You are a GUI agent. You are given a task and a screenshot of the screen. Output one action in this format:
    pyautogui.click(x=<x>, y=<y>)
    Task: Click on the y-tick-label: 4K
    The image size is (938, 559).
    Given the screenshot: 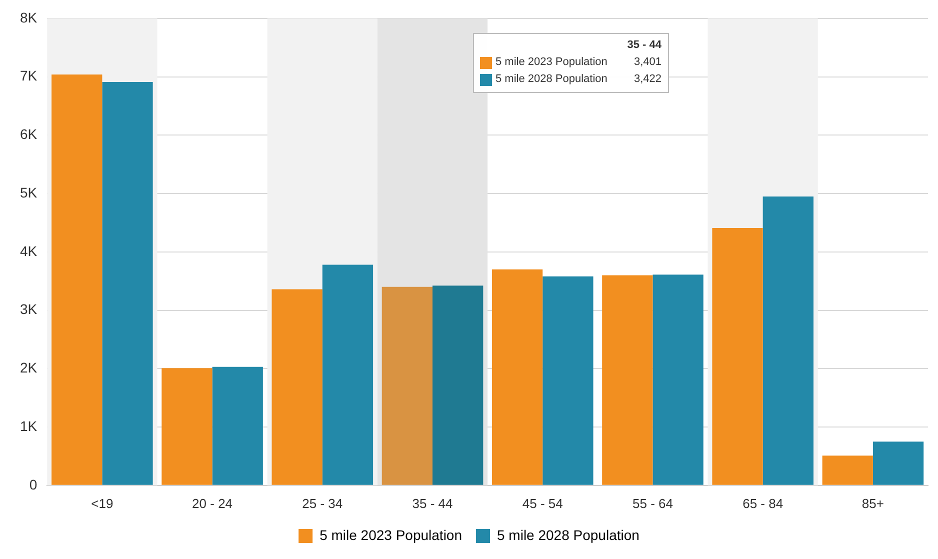 What is the action you would take?
    pyautogui.click(x=29, y=250)
    